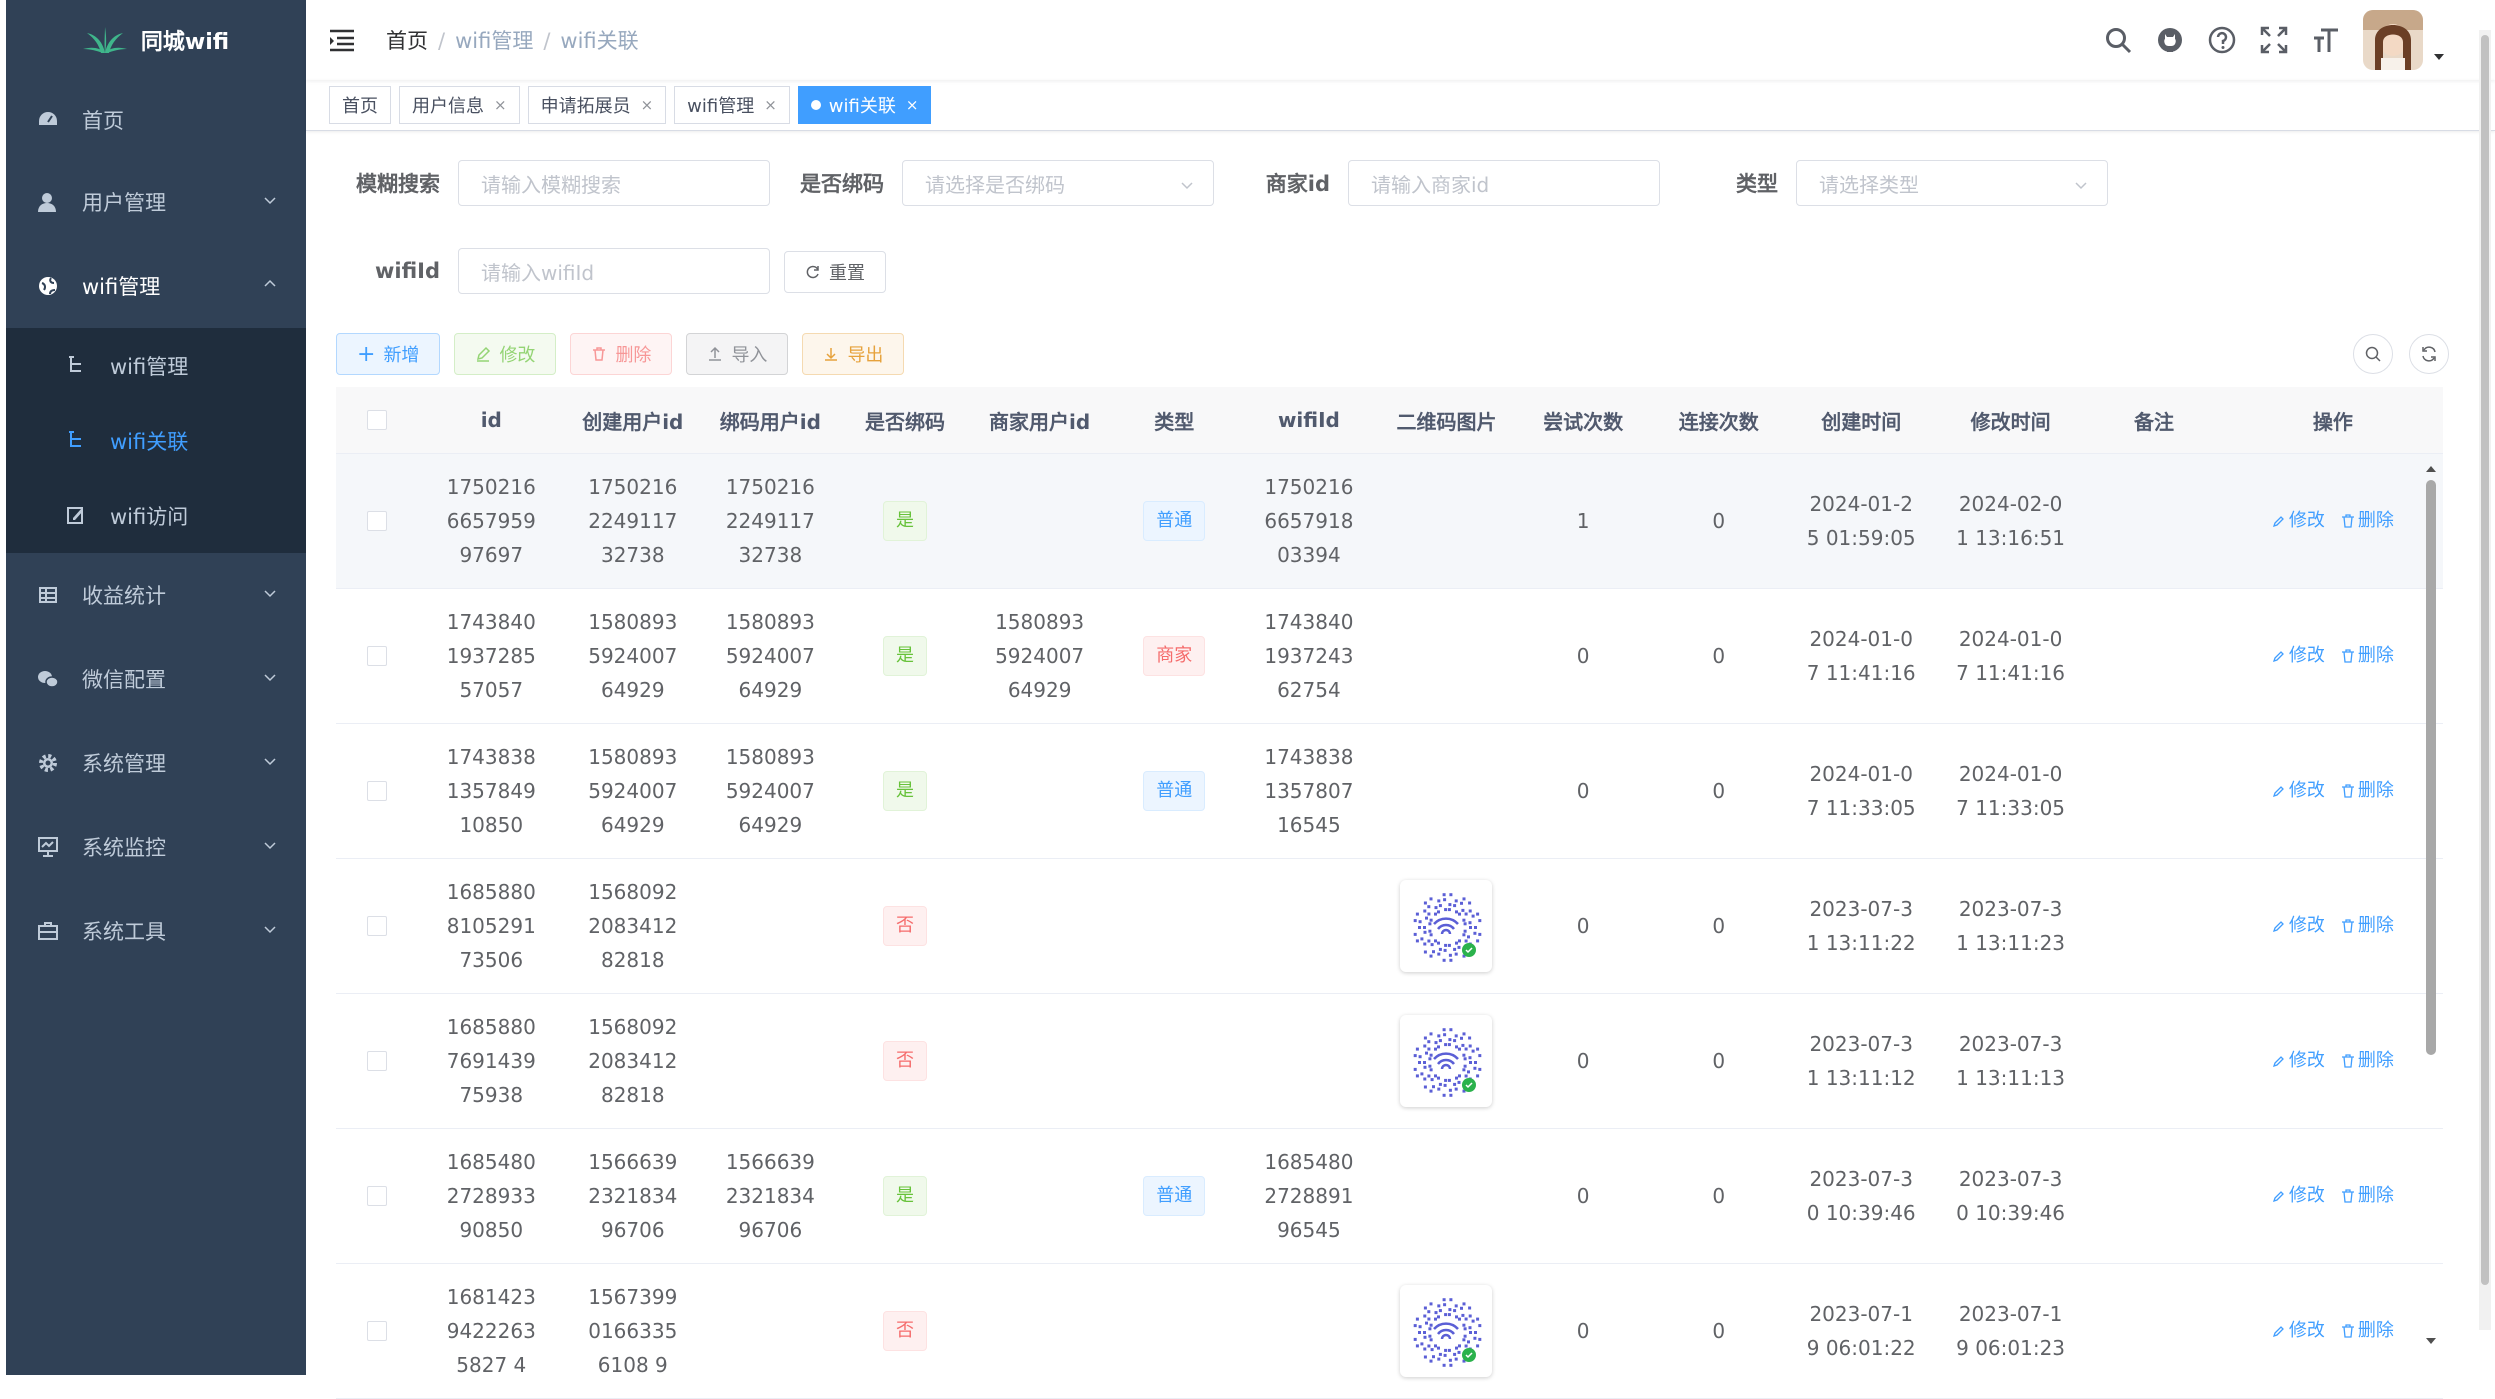 This screenshot has width=2495, height=1399. What do you see at coordinates (2222, 40) in the screenshot?
I see `help-icon` at bounding box center [2222, 40].